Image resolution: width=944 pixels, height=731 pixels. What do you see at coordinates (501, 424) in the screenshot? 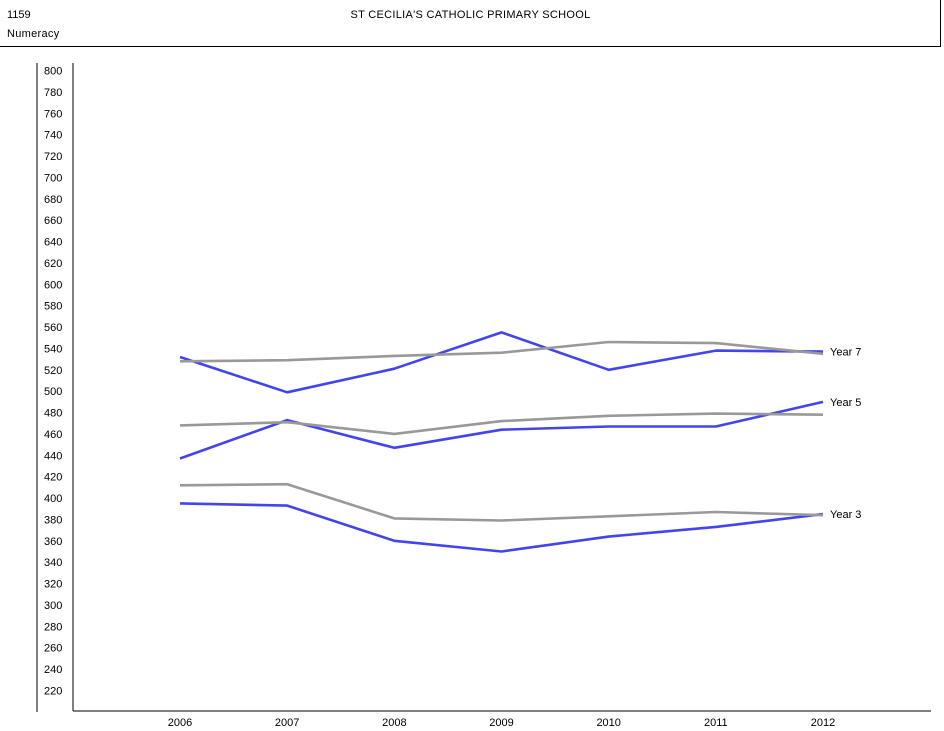
I see `year-5-comparison-line` at bounding box center [501, 424].